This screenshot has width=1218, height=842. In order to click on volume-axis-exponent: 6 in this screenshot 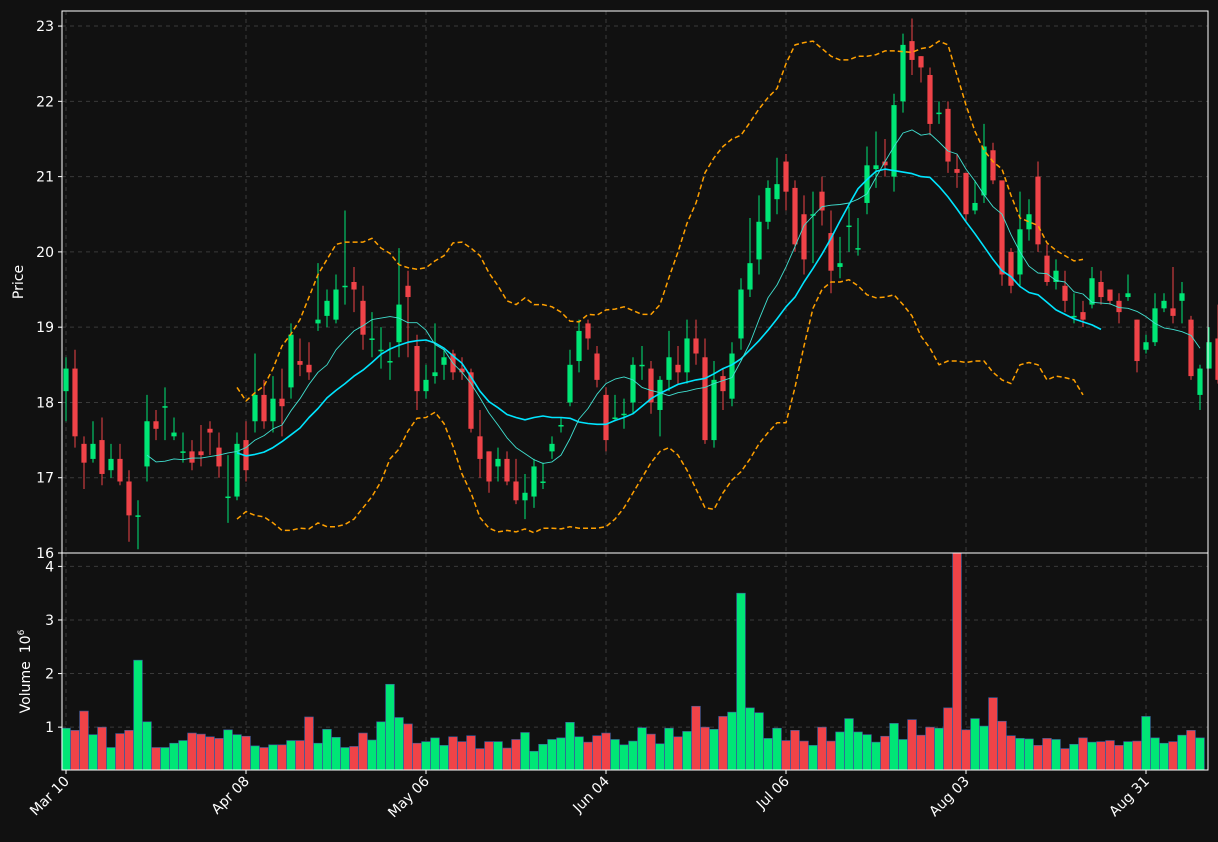, I will do `click(22, 632)`.